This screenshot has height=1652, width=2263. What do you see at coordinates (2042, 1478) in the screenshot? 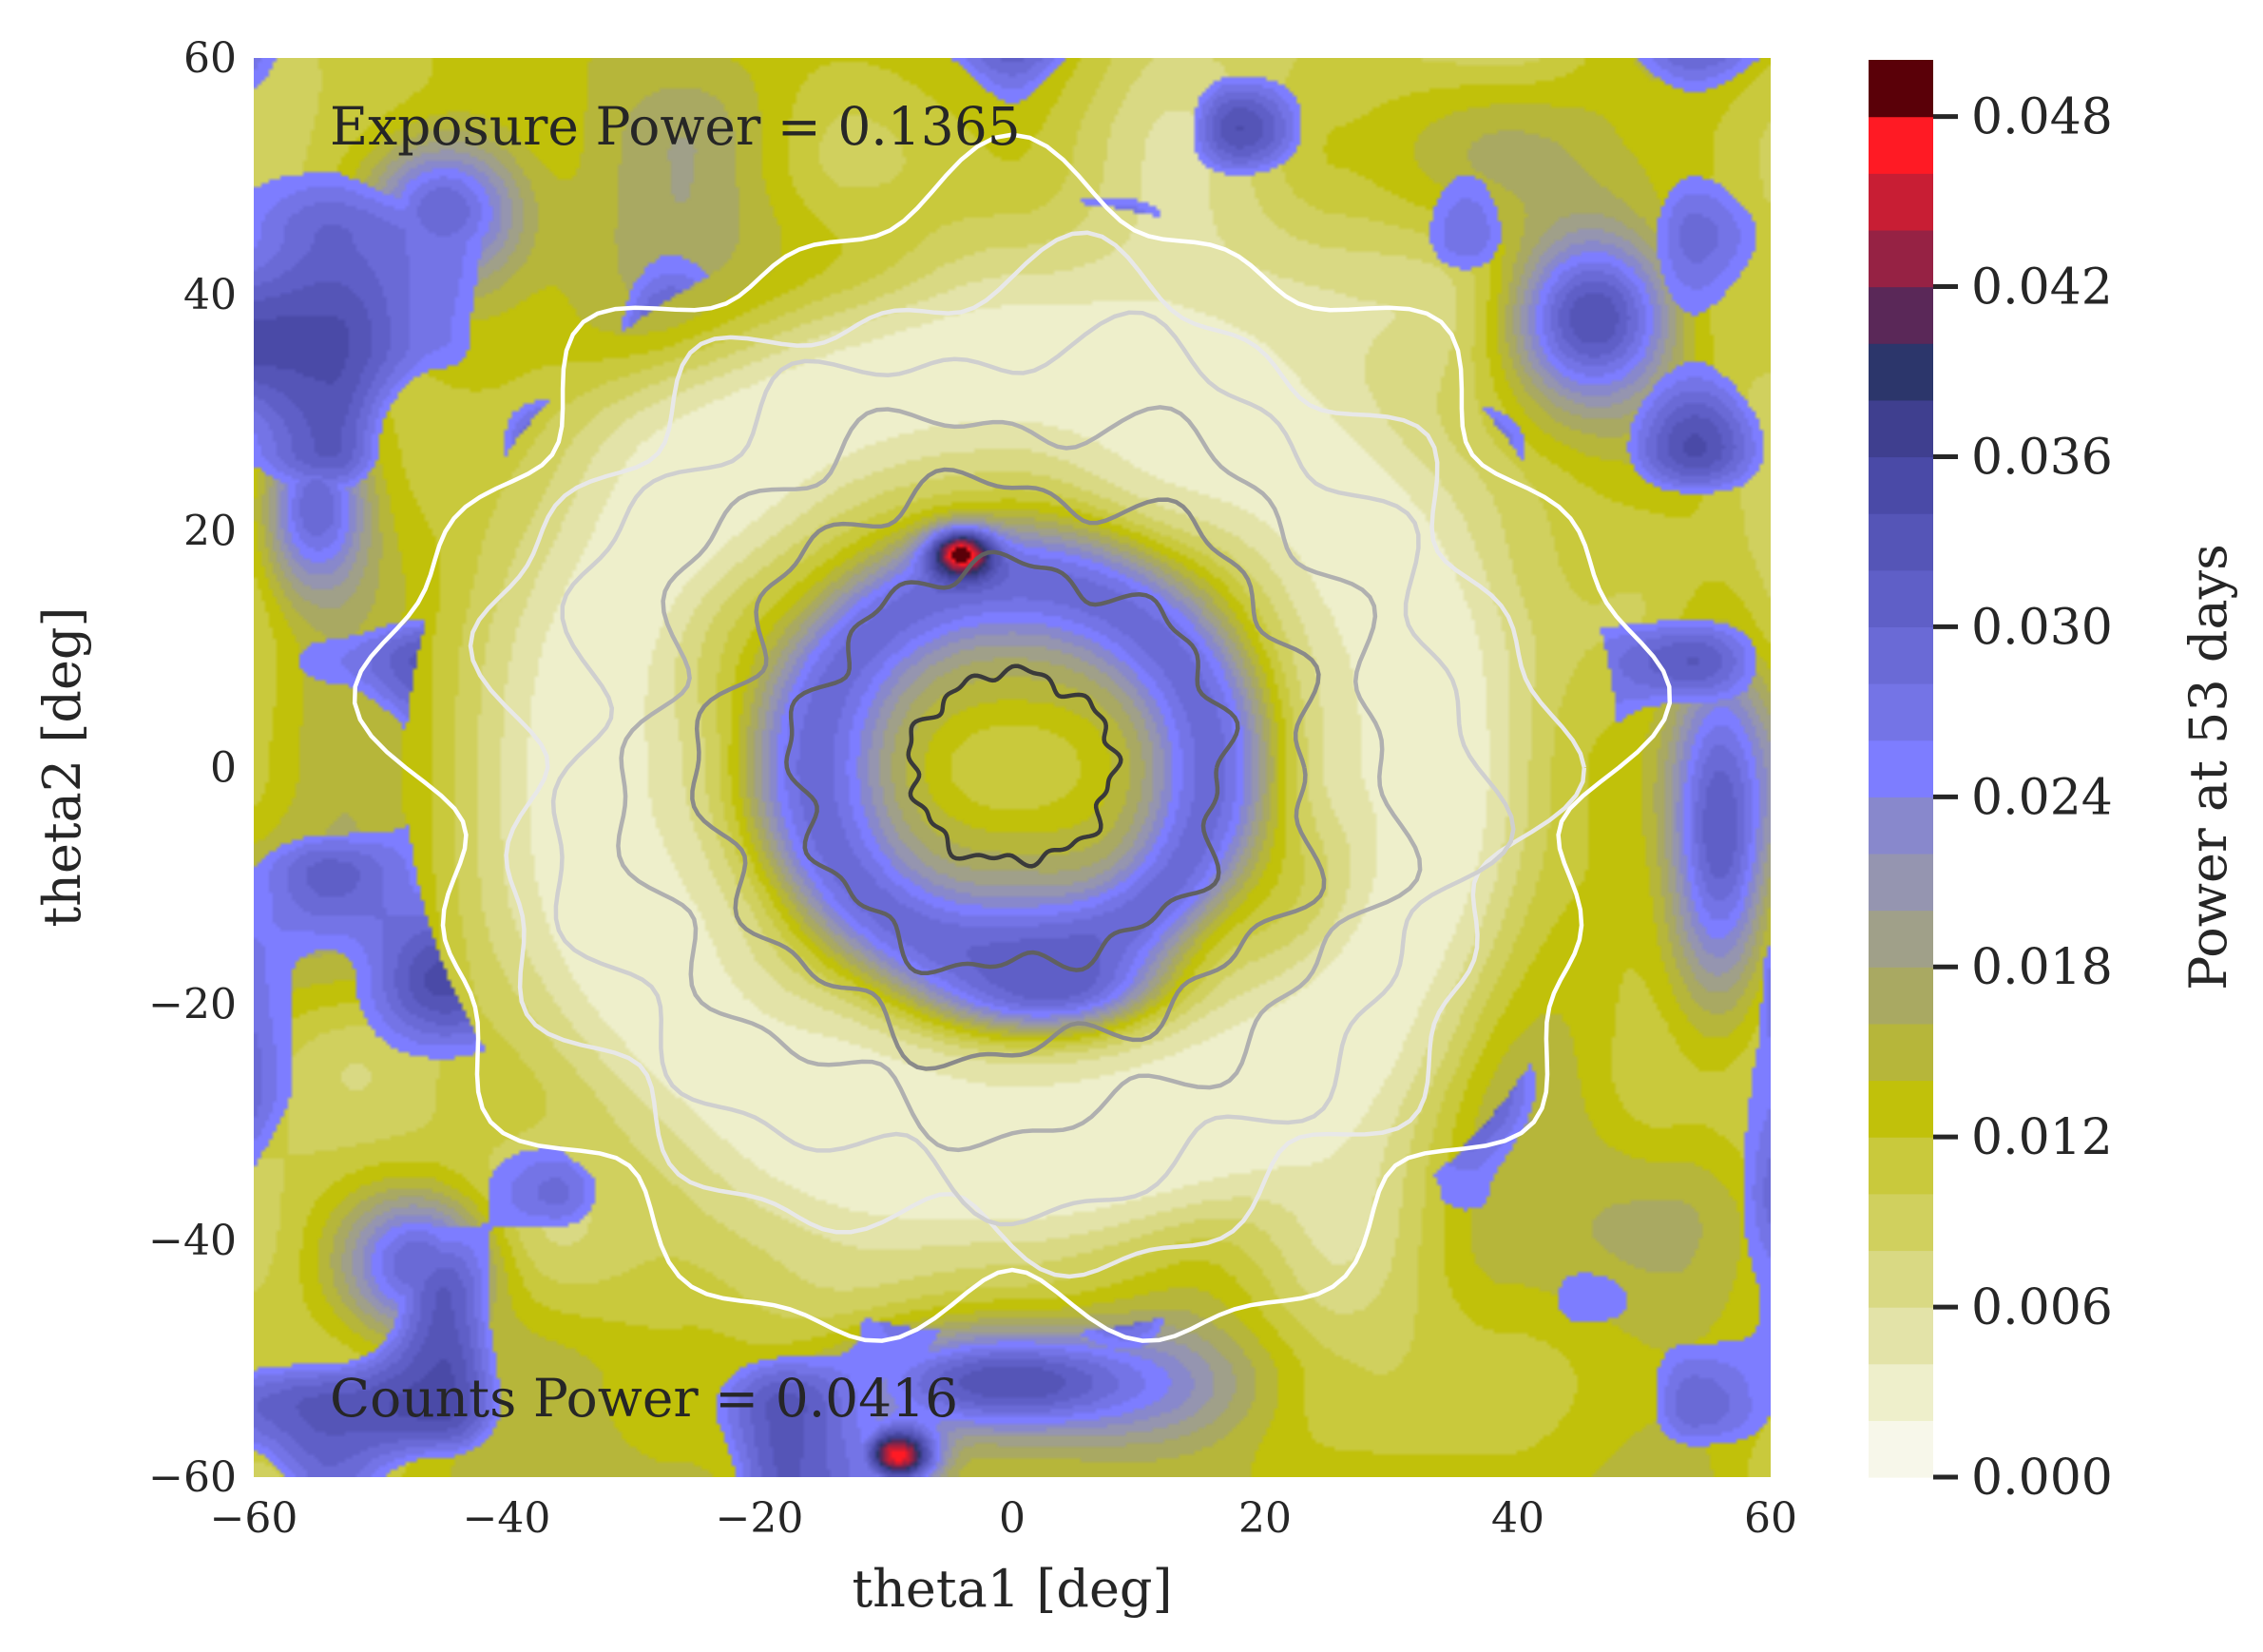
I see `colorbar-tick-label: 0.000` at bounding box center [2042, 1478].